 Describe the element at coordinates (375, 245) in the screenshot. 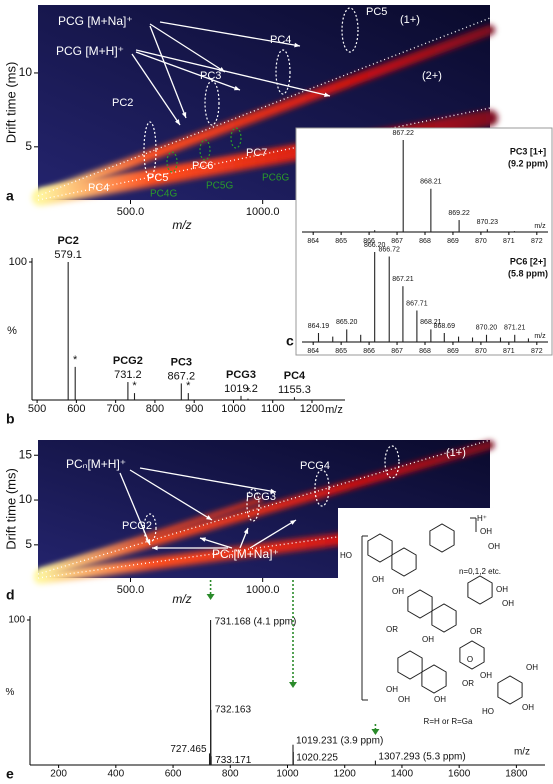

I see `peak-label: 866.20` at that location.